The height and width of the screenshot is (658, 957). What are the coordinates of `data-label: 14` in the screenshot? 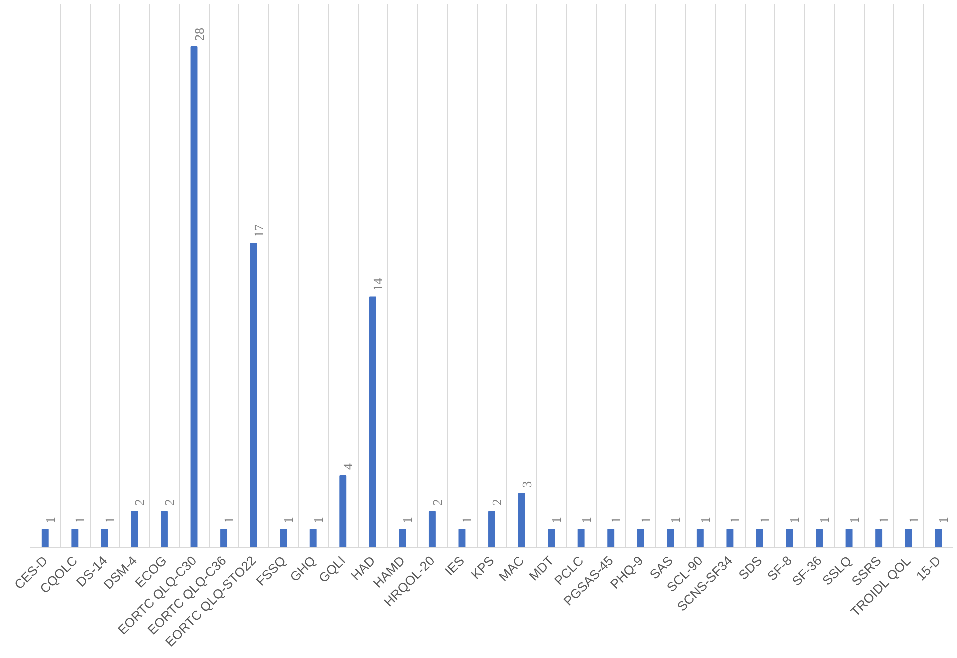 It's located at (378, 285).